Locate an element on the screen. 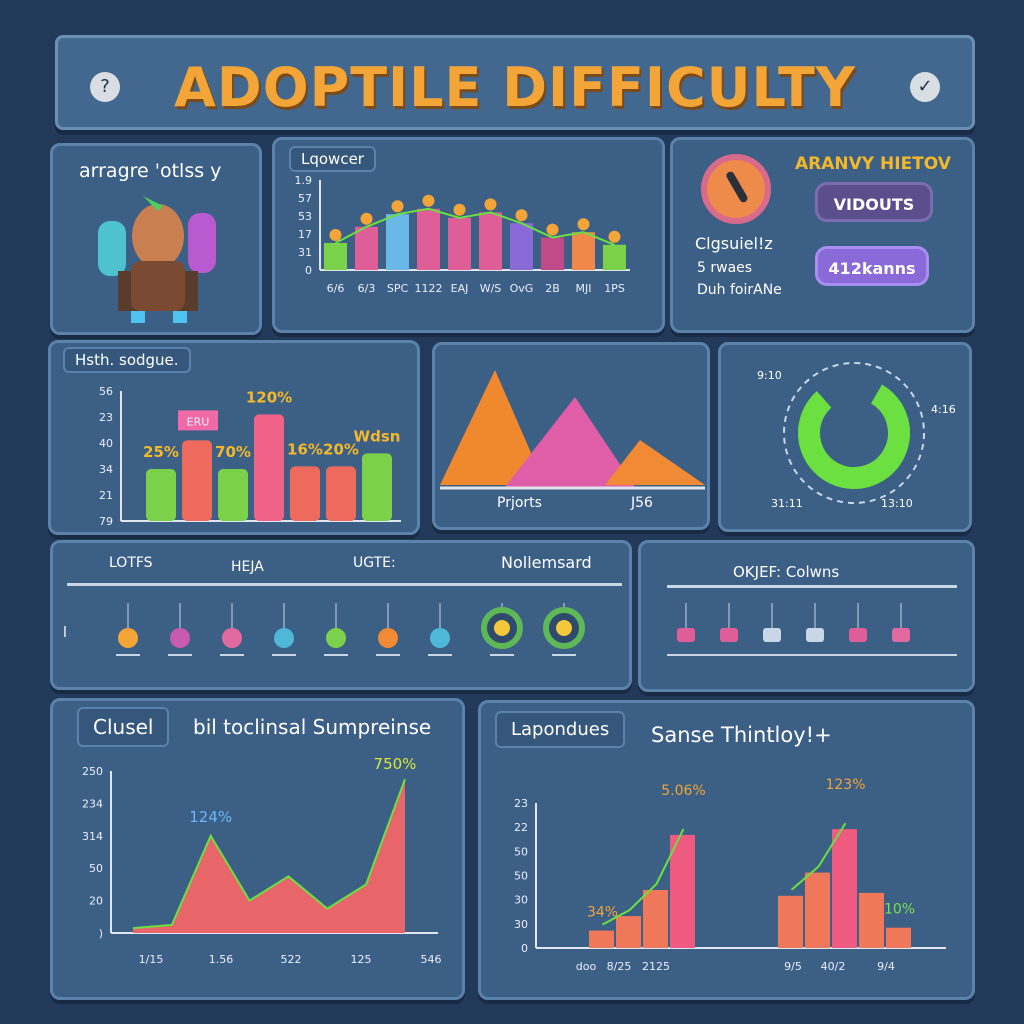  growth-panel-tab: Lapondues is located at coordinates (560, 729).